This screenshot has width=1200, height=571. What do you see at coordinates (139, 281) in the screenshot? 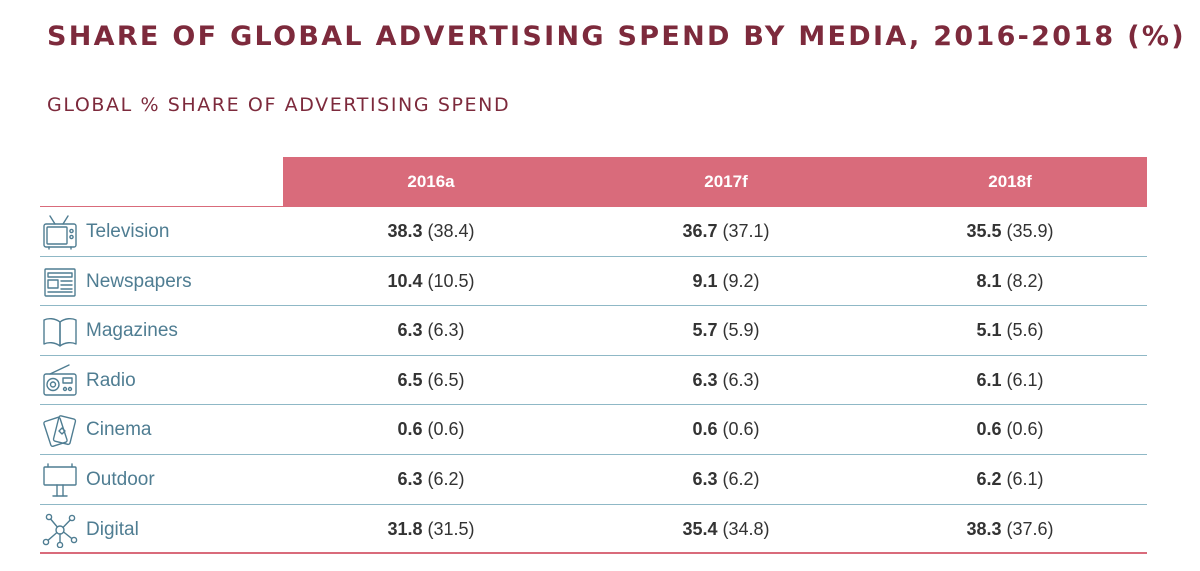
I see `row-label: Newspapers` at bounding box center [139, 281].